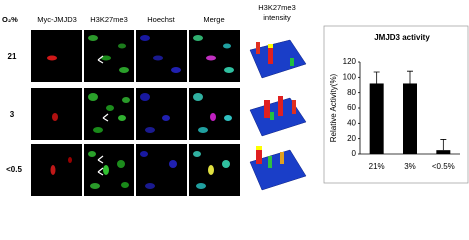 This screenshot has height=240, width=469. I want to click on y-tick-label: 120, so click(350, 61).